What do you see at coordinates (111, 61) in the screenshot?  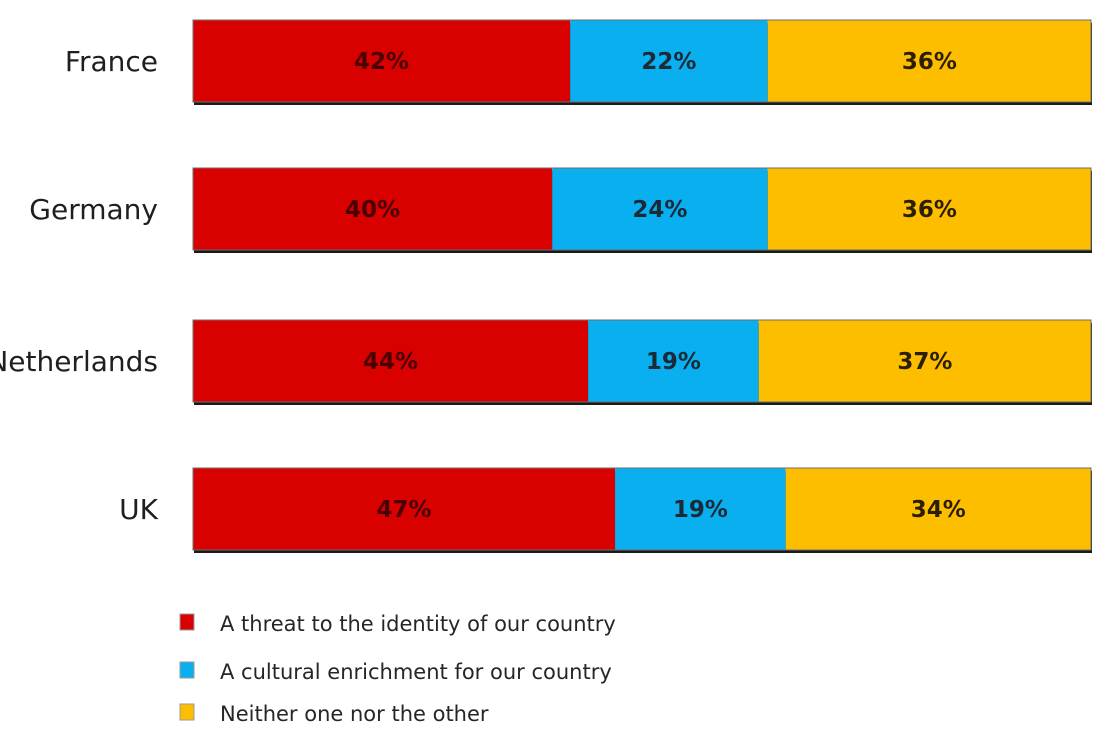 I see `category-label: France` at bounding box center [111, 61].